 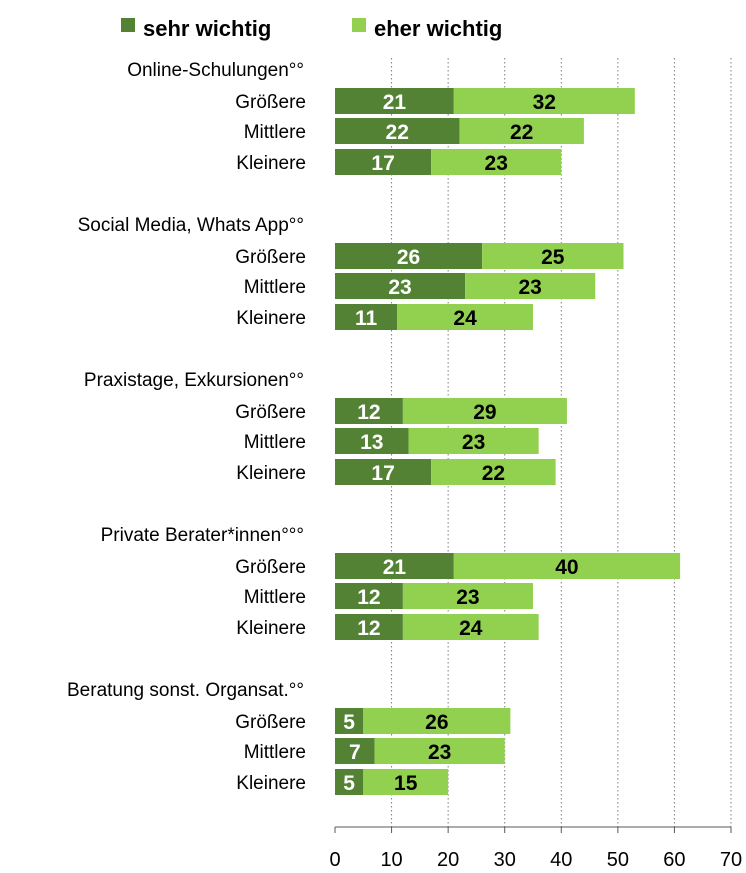 What do you see at coordinates (731, 860) in the screenshot?
I see `x-tick-label: 70` at bounding box center [731, 860].